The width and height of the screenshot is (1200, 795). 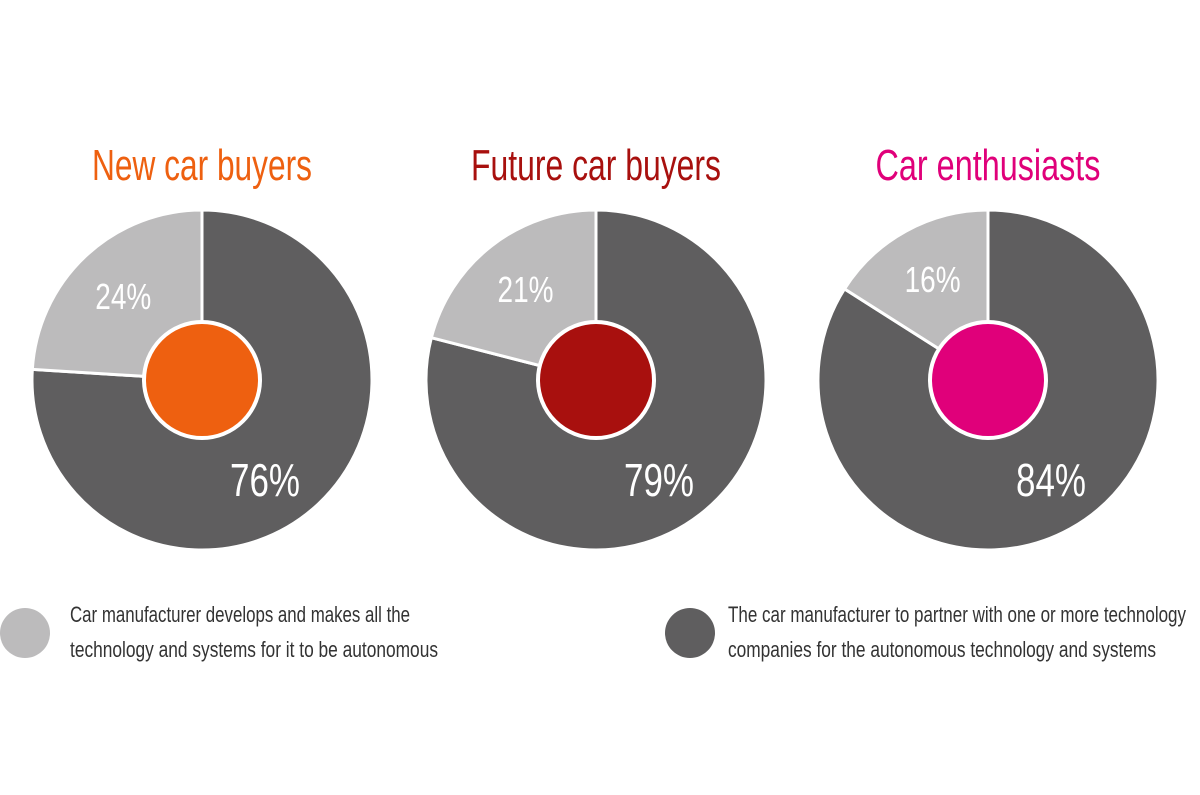 What do you see at coordinates (596, 165) in the screenshot?
I see `pie-title: Future car buyers` at bounding box center [596, 165].